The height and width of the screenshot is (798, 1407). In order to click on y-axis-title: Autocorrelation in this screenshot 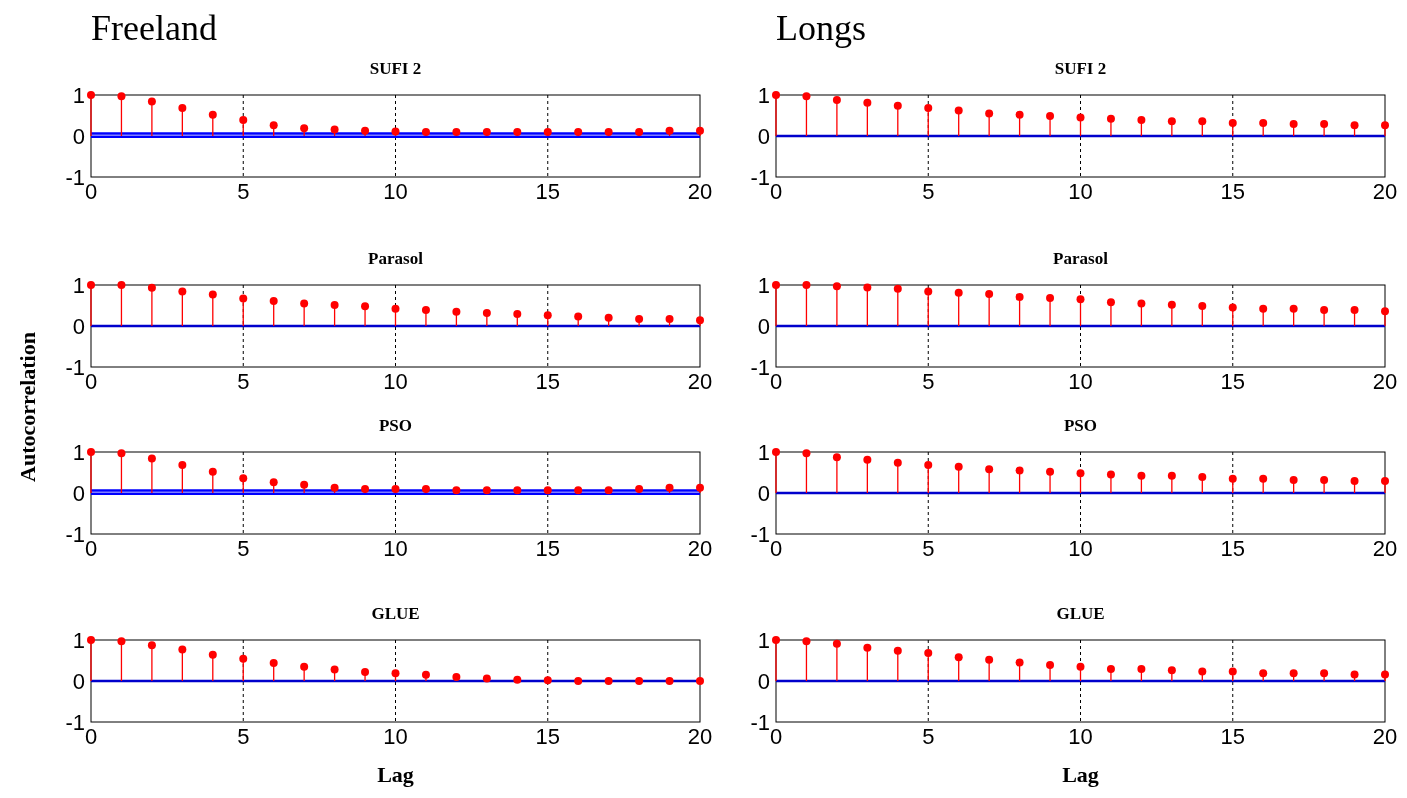, I will do `click(27, 407)`.